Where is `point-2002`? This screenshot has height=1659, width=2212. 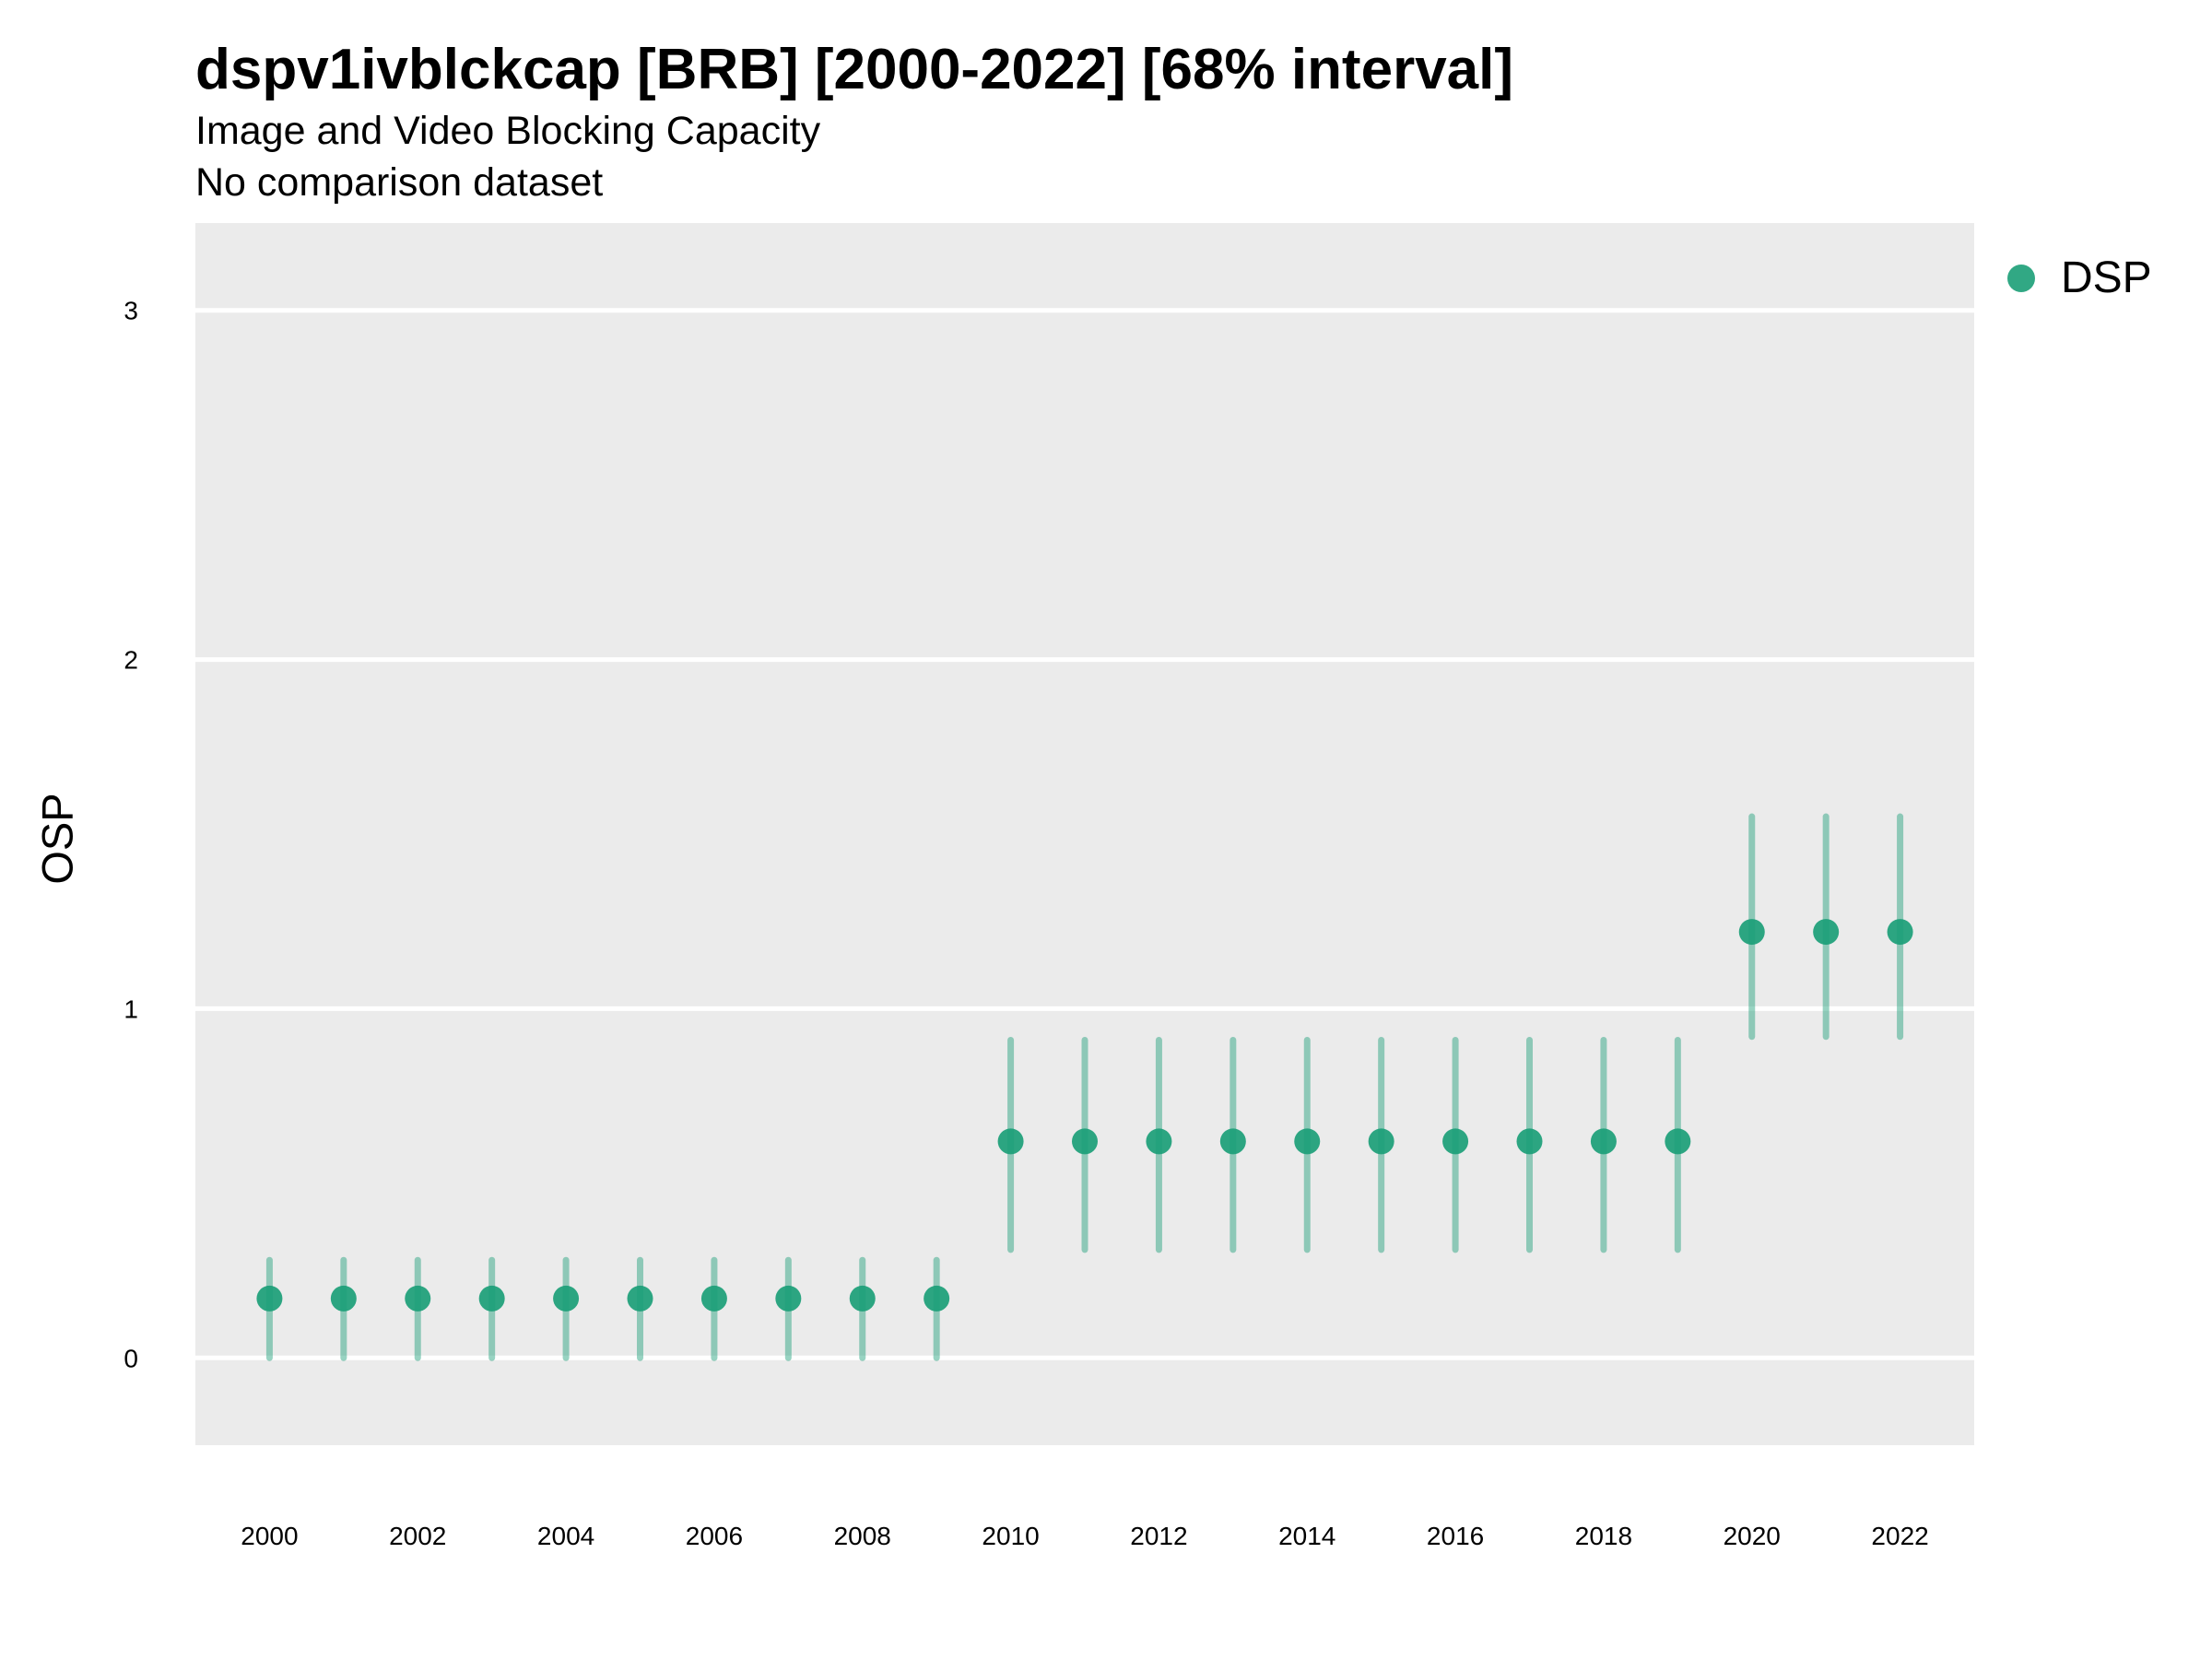 point-2002 is located at coordinates (418, 1298).